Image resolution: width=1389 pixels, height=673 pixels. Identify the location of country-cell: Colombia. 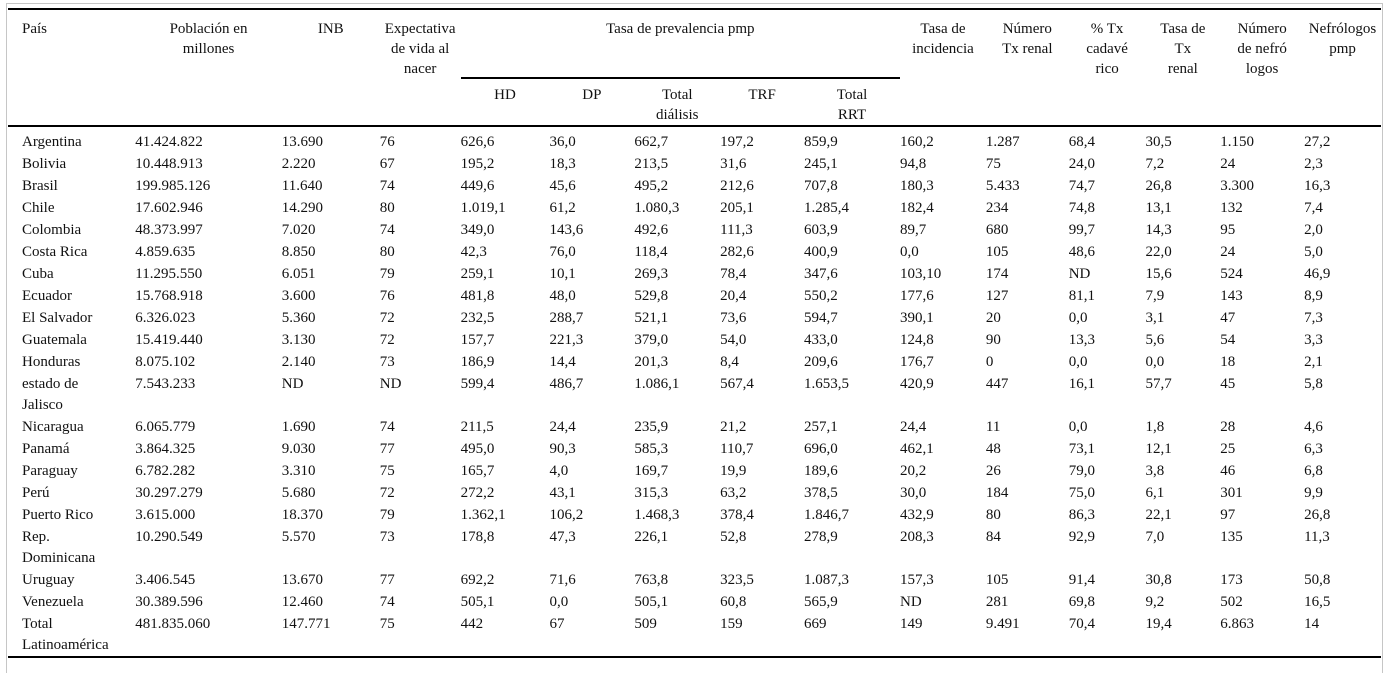
(52, 230).